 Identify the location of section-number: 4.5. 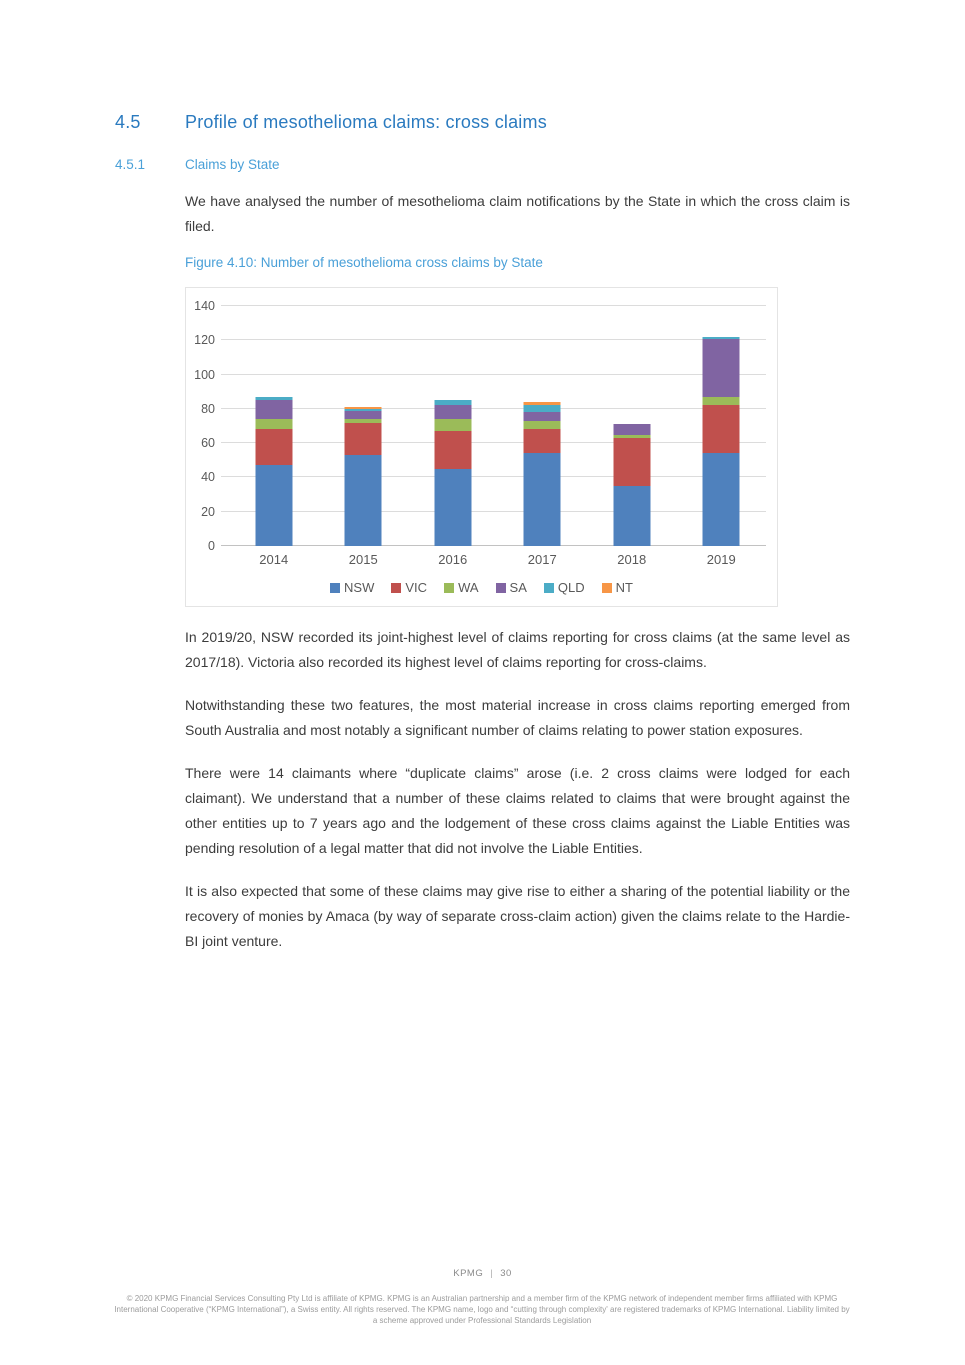
(128, 122).